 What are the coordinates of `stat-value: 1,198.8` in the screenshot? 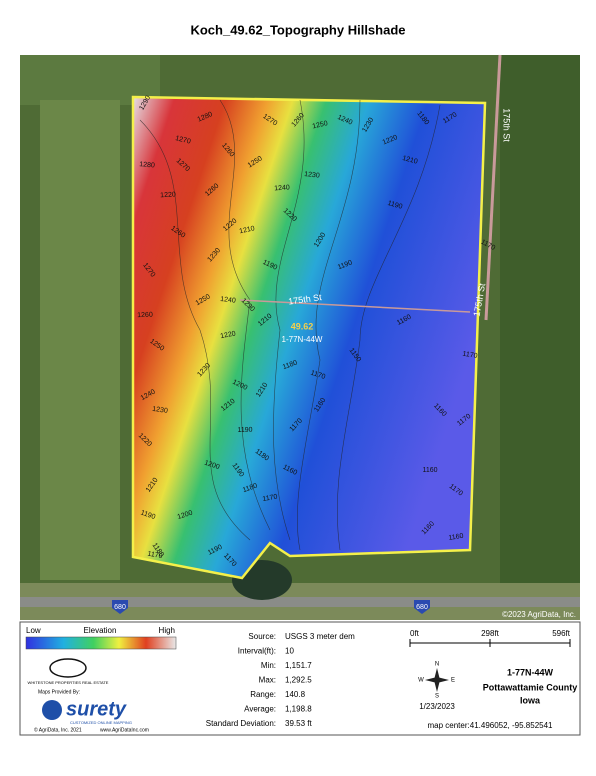 It's located at (298, 709).